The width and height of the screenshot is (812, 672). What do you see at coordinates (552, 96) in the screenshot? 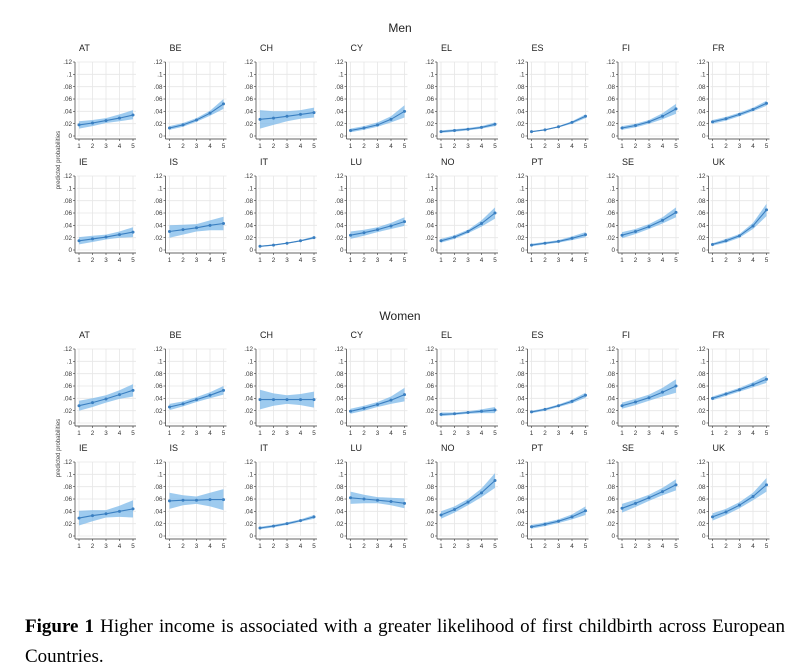
I see `subplot-es: ES 0 .02 .04 .06 .08 .1 .12 1 2 3 4 5` at bounding box center [552, 96].